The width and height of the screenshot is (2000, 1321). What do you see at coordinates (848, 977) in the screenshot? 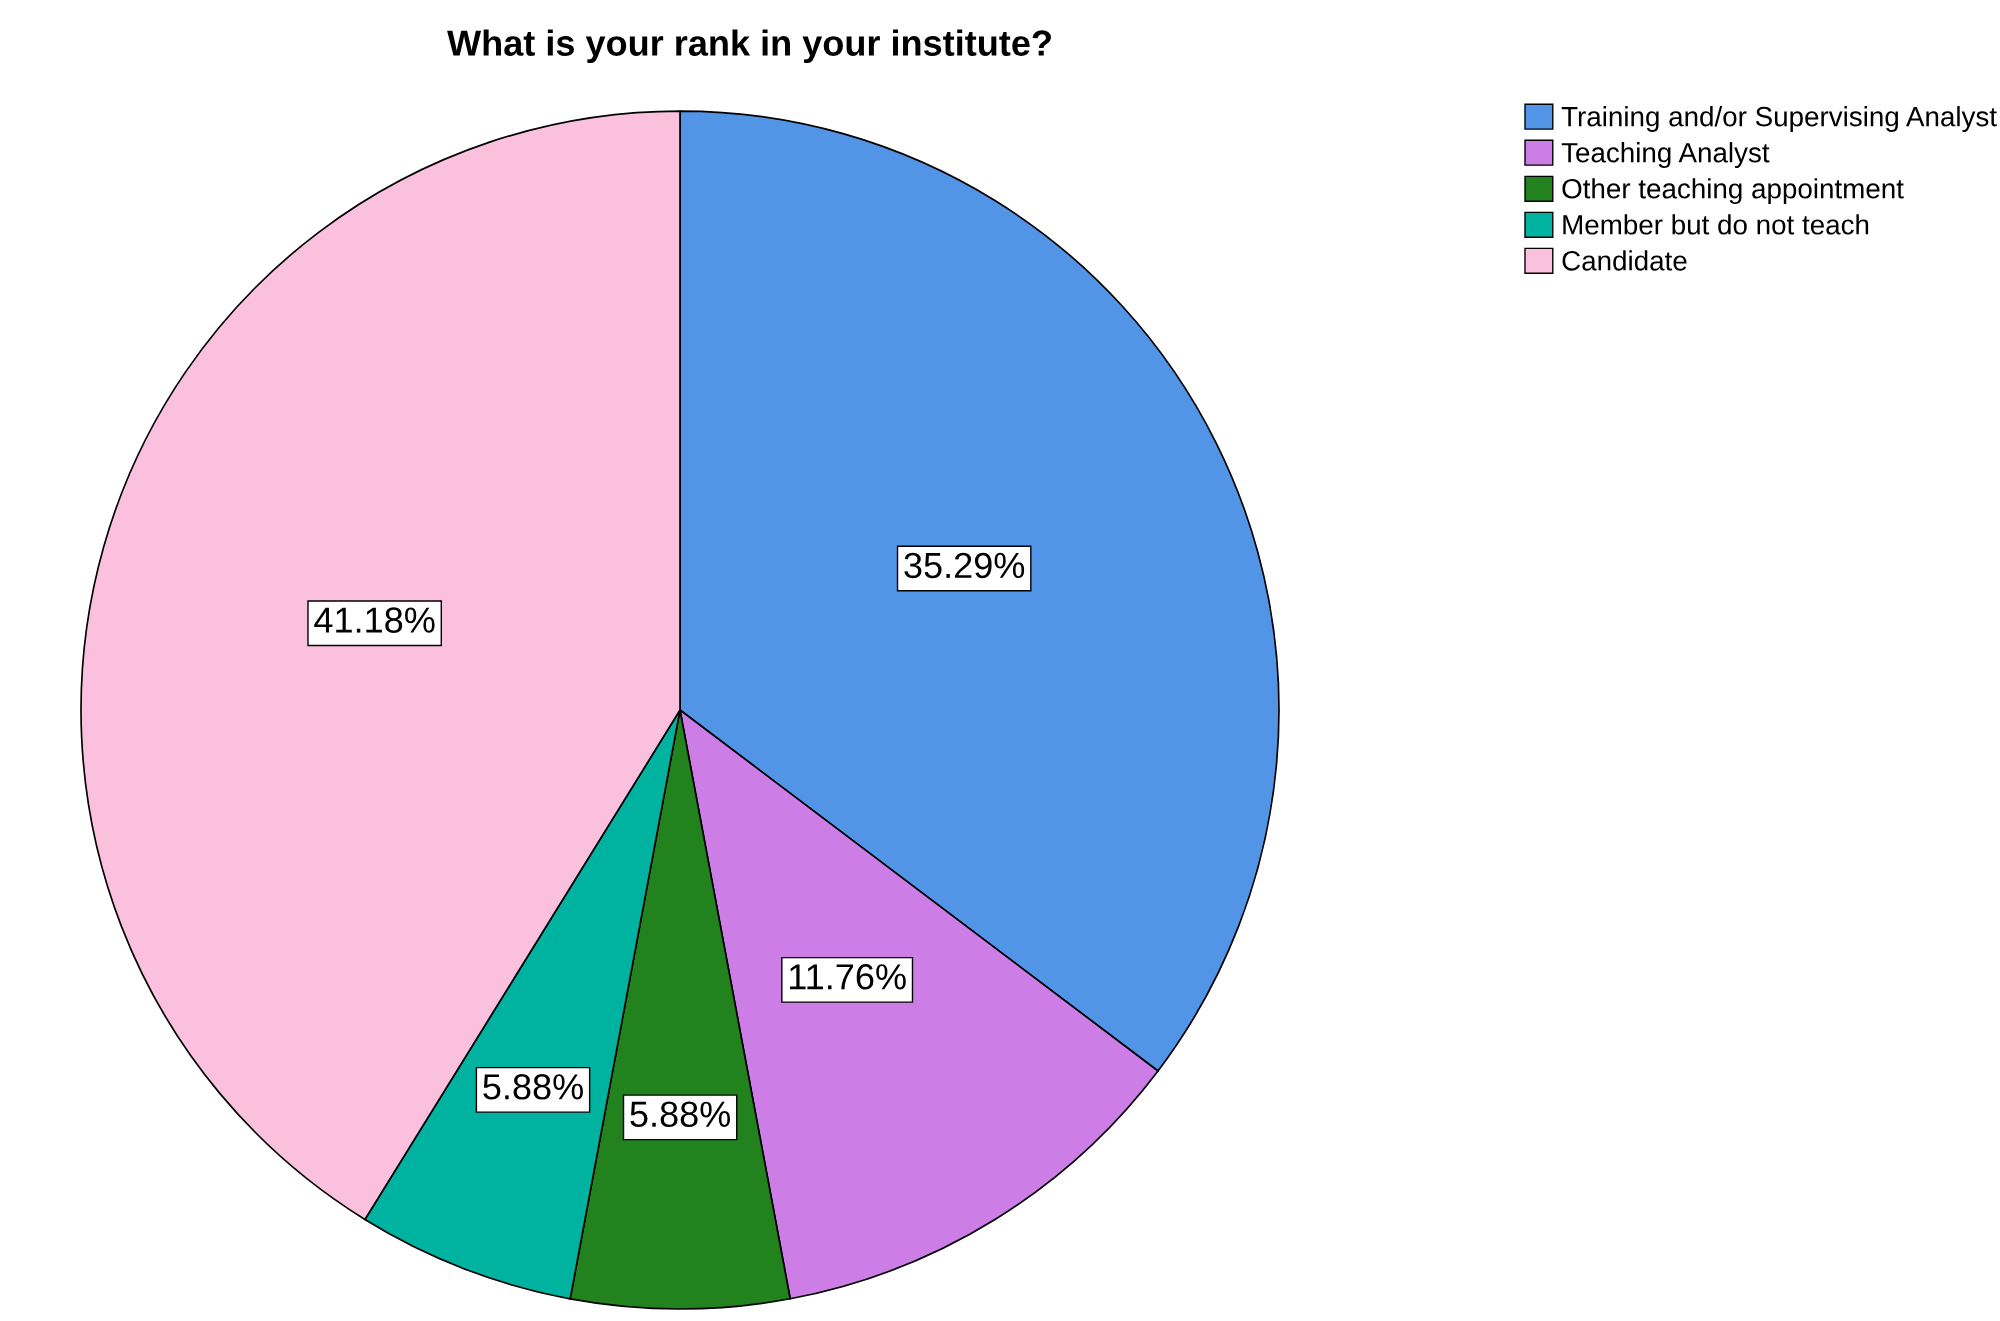
I see `data-label: 11.76%` at bounding box center [848, 977].